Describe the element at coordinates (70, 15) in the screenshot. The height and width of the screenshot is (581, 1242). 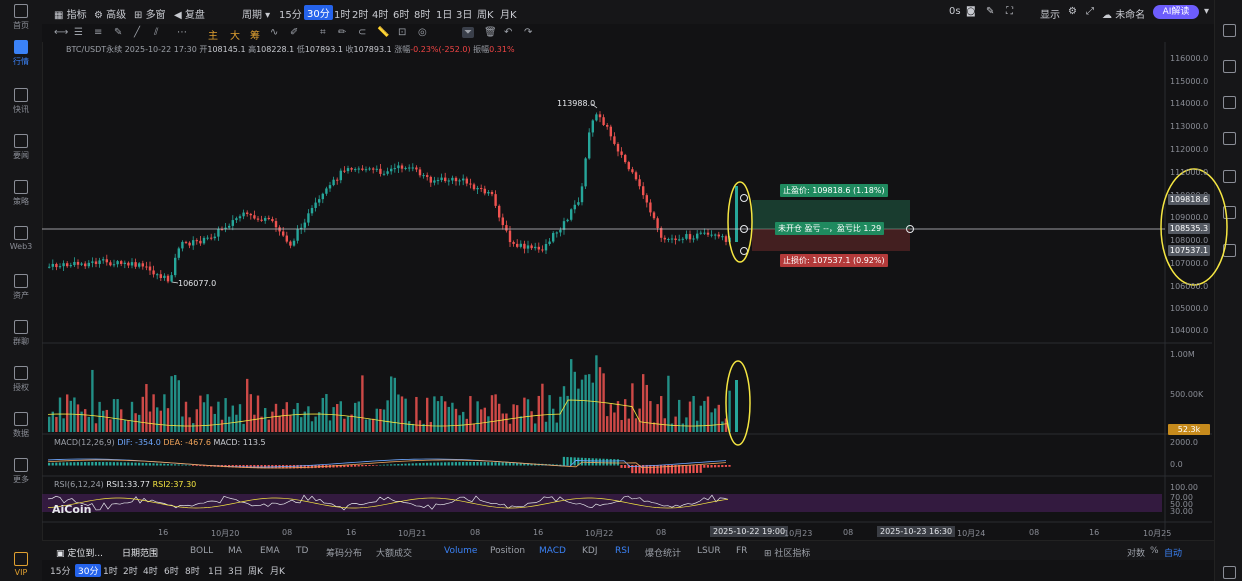
I see `indicators-button: ▦ 指标` at that location.